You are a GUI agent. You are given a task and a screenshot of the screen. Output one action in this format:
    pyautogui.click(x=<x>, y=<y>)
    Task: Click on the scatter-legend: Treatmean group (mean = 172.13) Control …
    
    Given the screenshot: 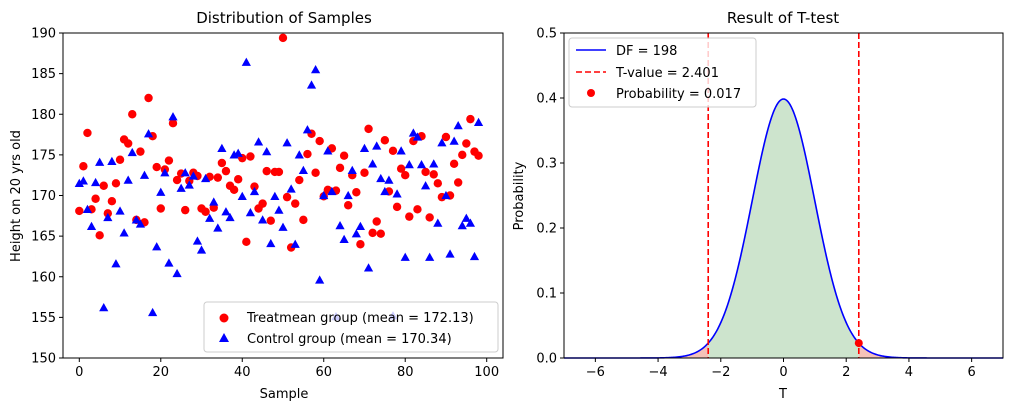 What is the action you would take?
    pyautogui.click(x=351, y=327)
    